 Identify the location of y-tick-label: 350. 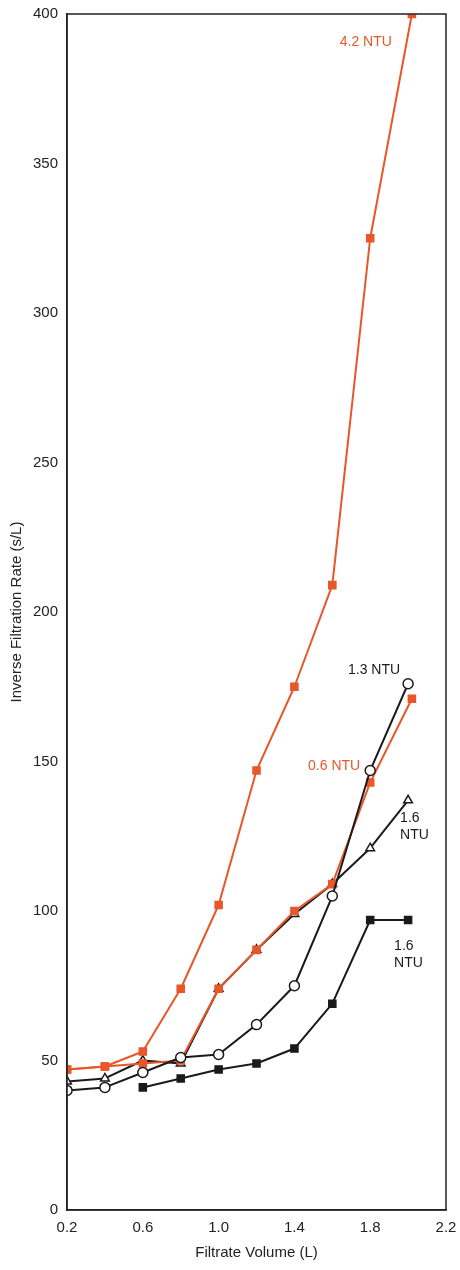
(46, 162).